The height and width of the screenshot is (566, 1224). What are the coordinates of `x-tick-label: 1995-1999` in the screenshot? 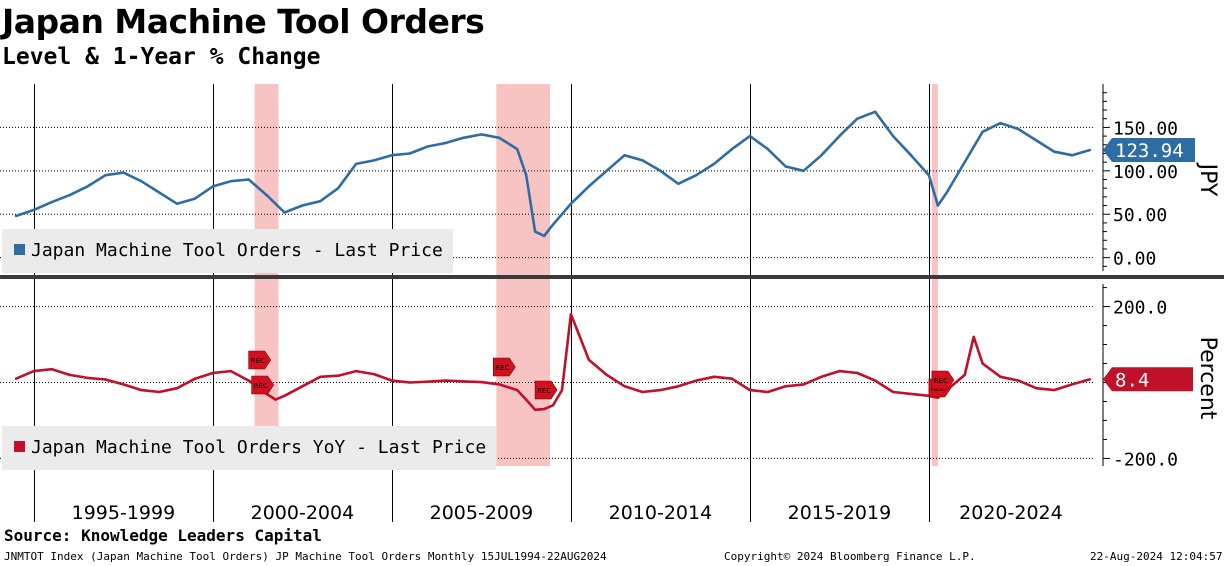 It's located at (124, 513).